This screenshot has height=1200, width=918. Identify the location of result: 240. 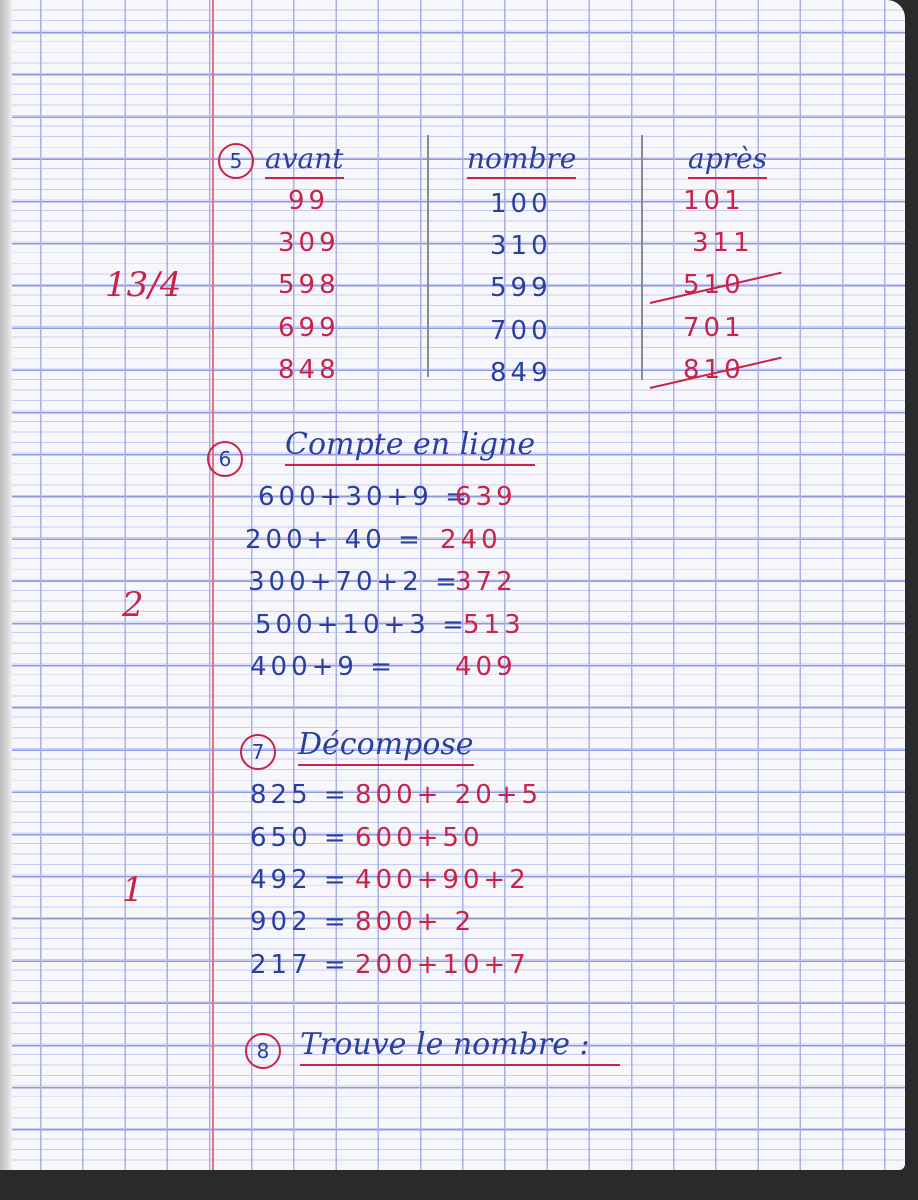
(471, 540).